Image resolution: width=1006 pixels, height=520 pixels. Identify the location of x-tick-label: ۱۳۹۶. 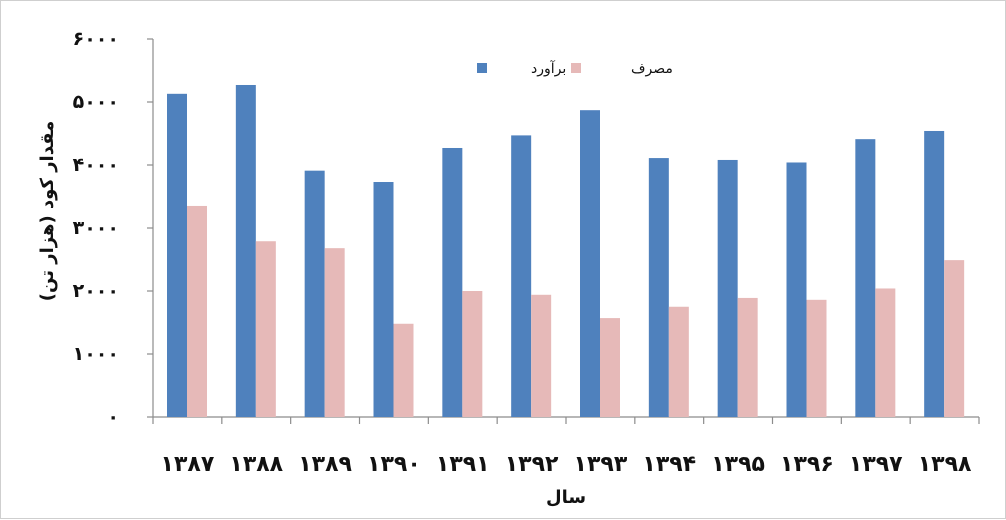
(807, 464).